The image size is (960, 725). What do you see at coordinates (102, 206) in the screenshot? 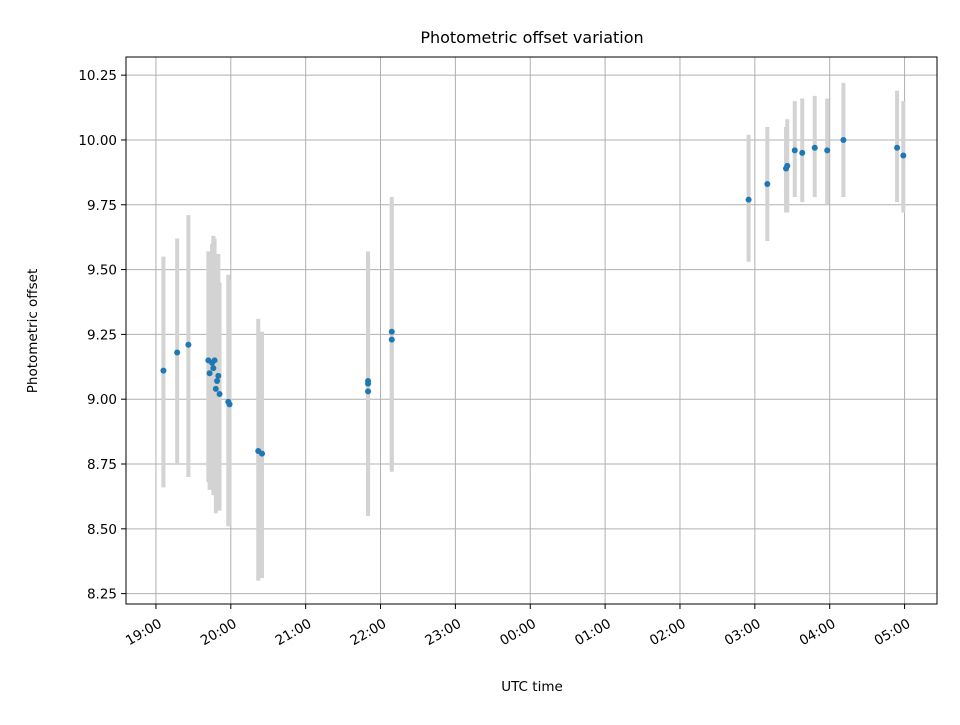
I see `y-tick-label: 9.75` at bounding box center [102, 206].